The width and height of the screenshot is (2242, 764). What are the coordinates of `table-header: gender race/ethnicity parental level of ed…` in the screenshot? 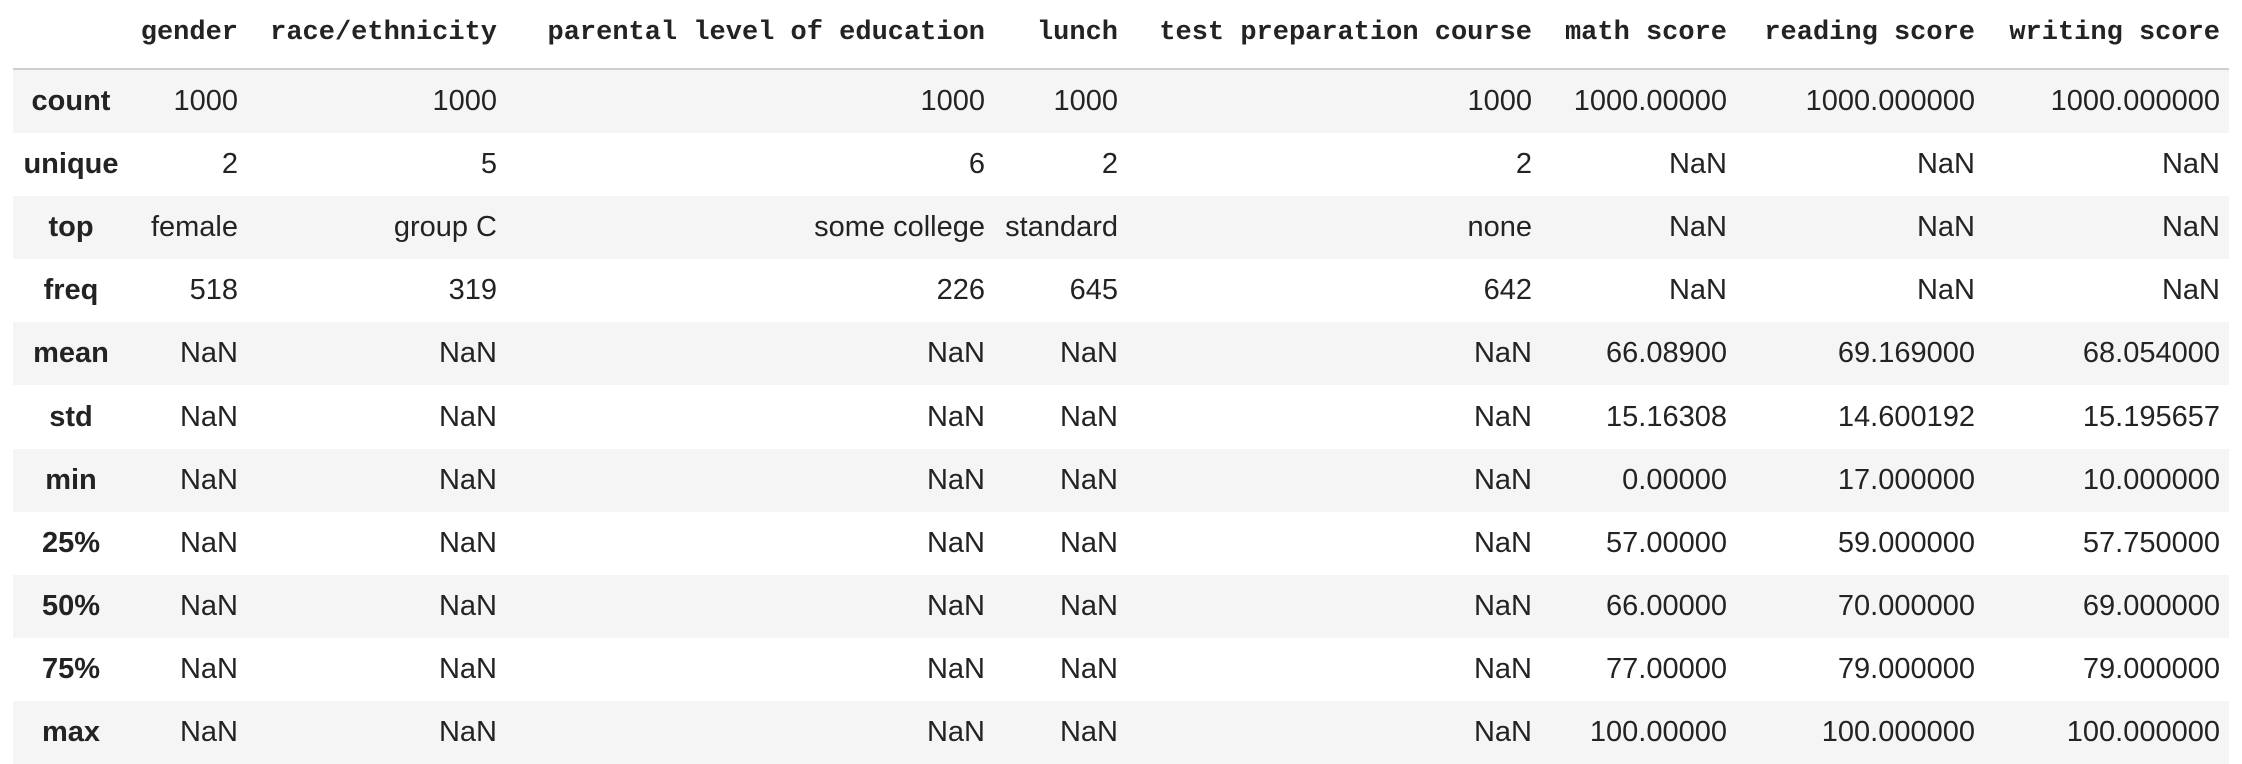 It's located at (1121, 35).